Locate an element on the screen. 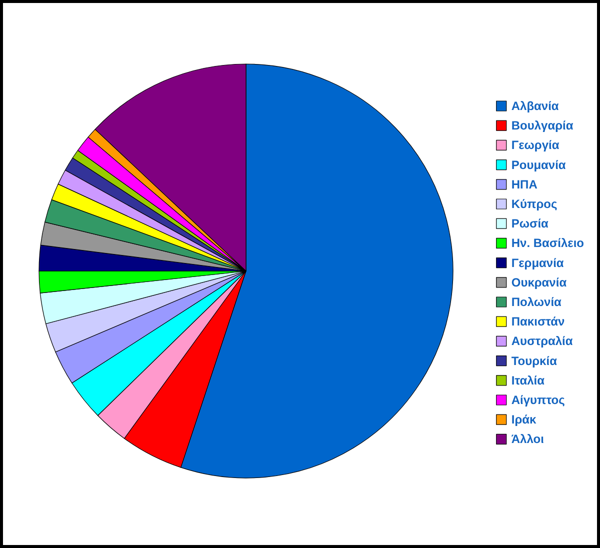 This screenshot has width=600, height=548. legend-label: Αυστραλία is located at coordinates (542, 341).